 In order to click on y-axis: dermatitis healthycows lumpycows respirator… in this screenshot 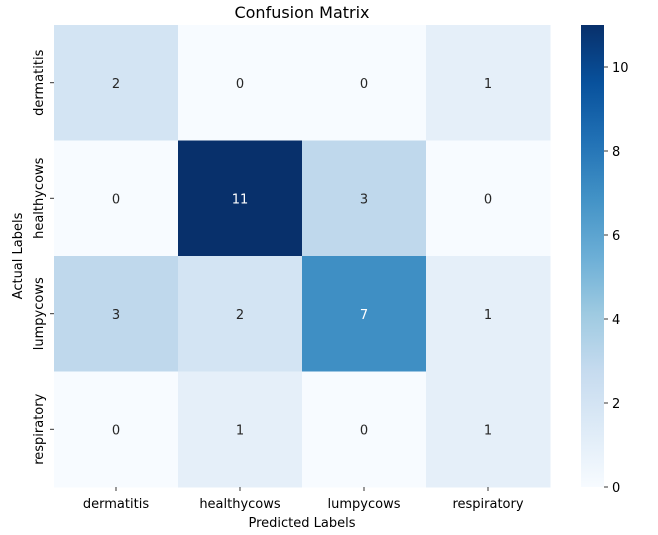, I will do `click(43, 257)`.